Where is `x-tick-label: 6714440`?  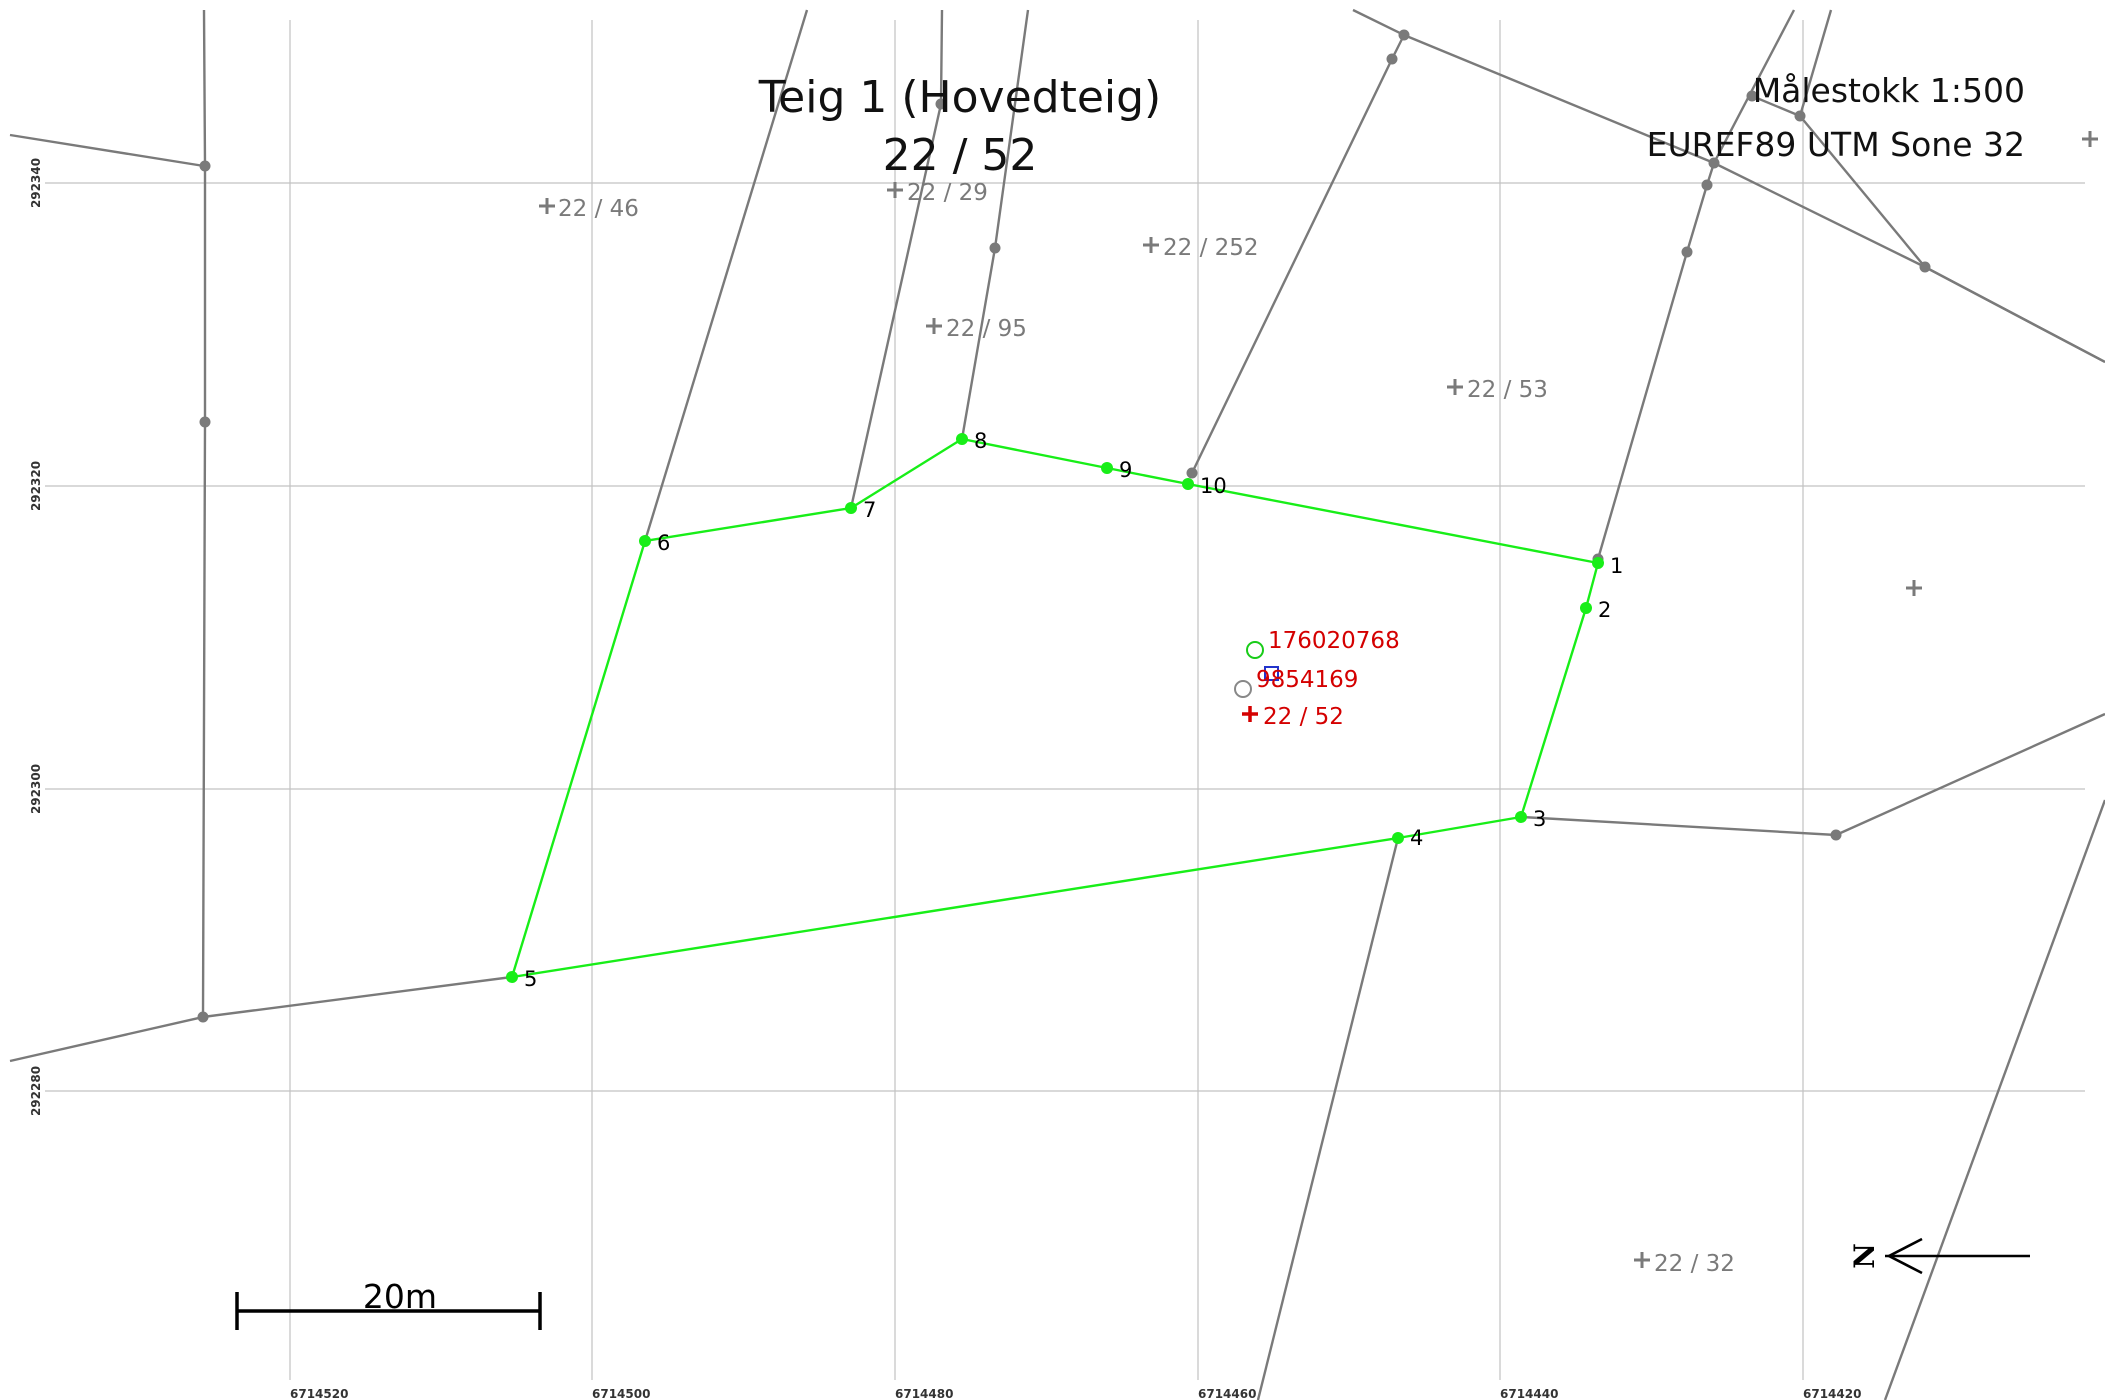
x-tick-label: 6714440 is located at coordinates (1529, 1393).